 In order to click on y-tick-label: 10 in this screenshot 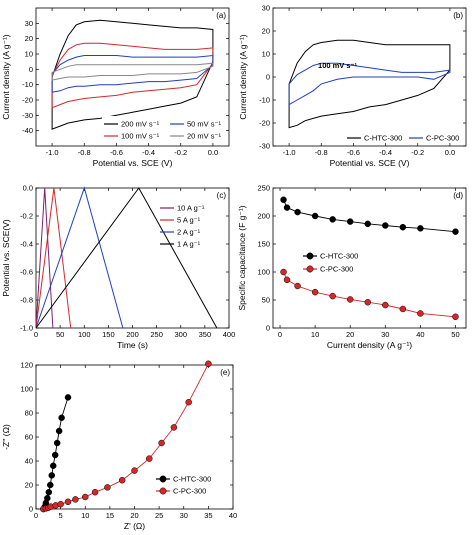, I will do `click(29, 54)`.